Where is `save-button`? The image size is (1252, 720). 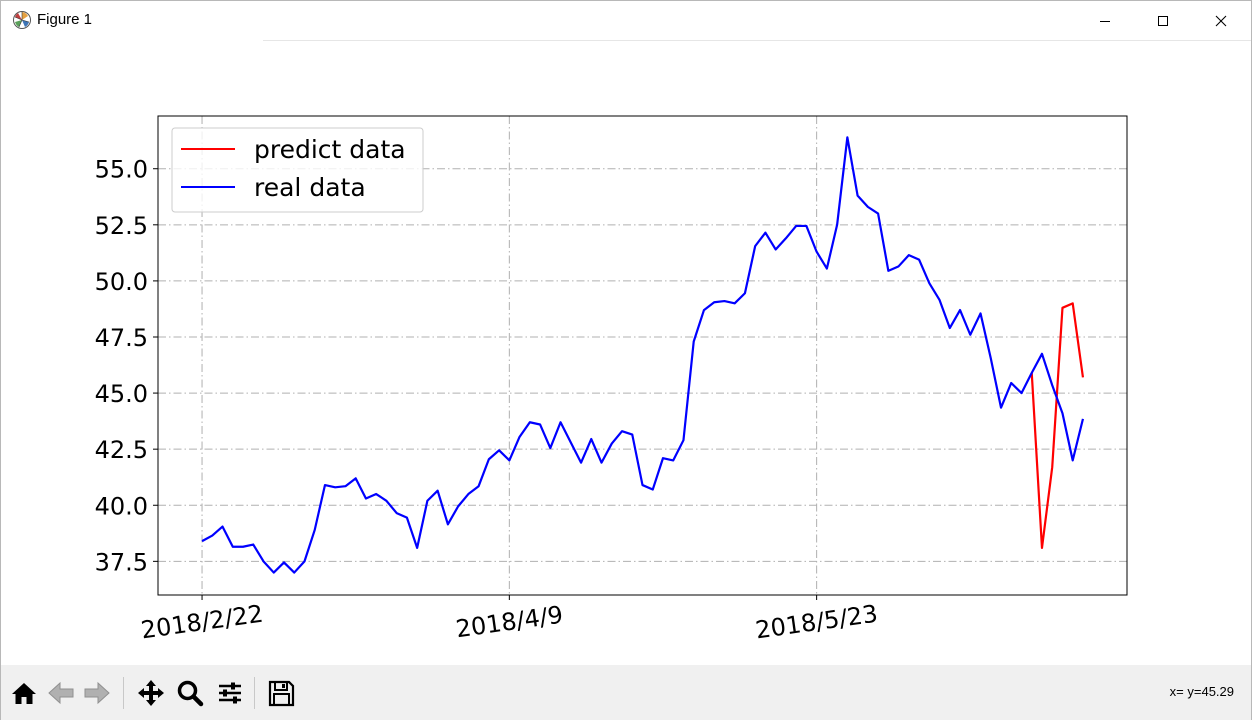
save-button is located at coordinates (280, 693).